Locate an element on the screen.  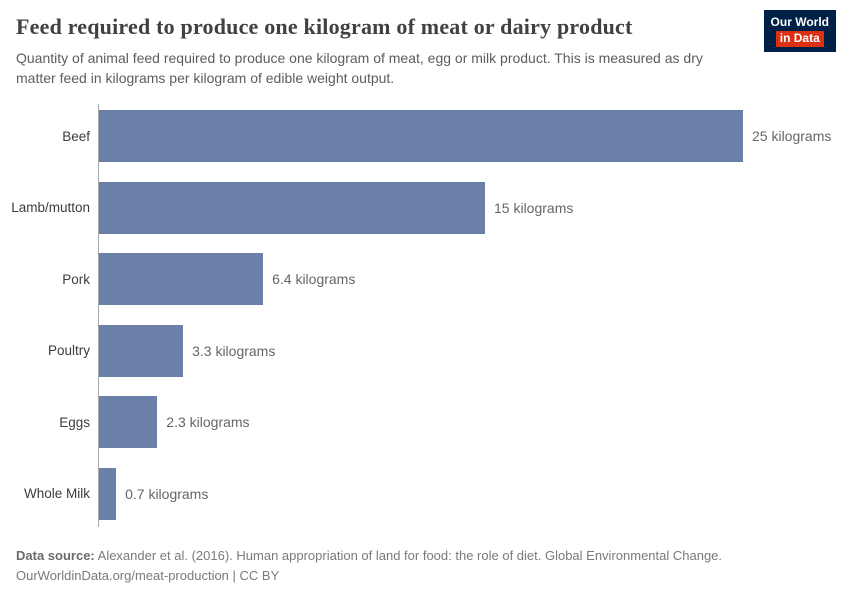
owid-logo: Our World in Data is located at coordinates (799, 31).